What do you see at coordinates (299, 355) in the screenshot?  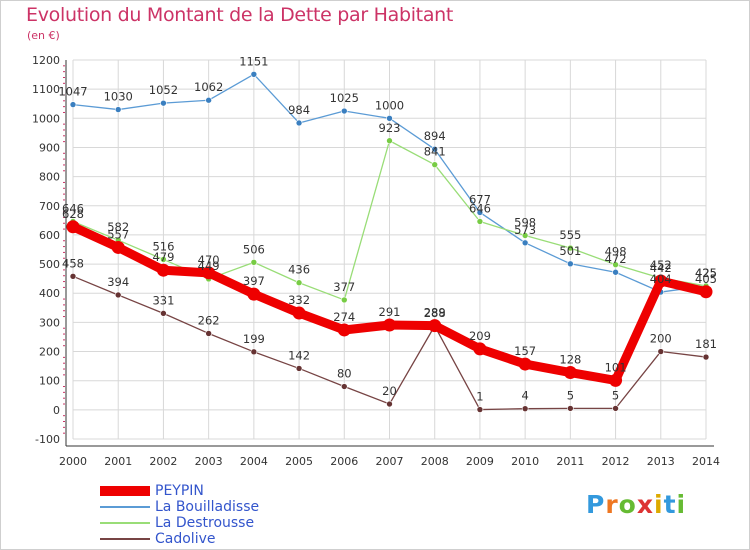 I see `data-label: 142` at bounding box center [299, 355].